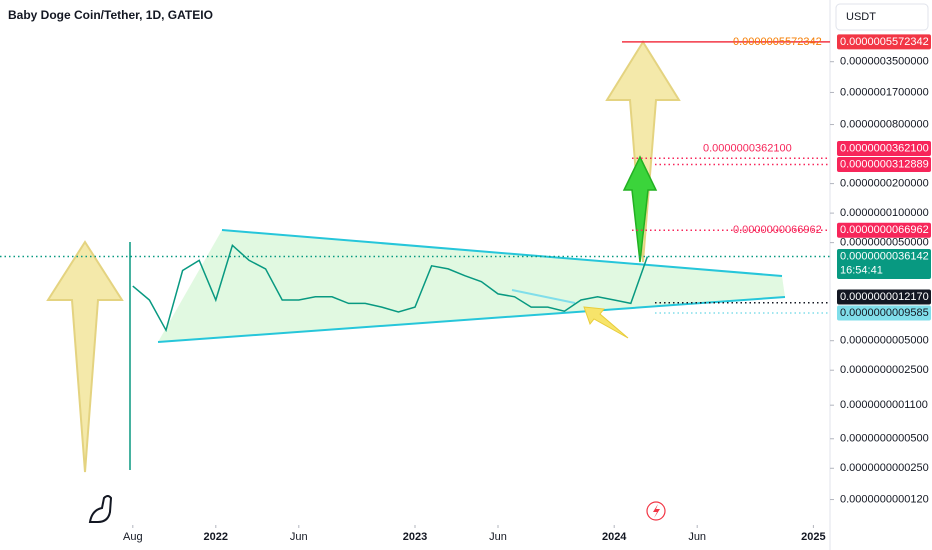 The height and width of the screenshot is (550, 932). Describe the element at coordinates (216, 537) in the screenshot. I see `x-tick-label: 2022` at that location.